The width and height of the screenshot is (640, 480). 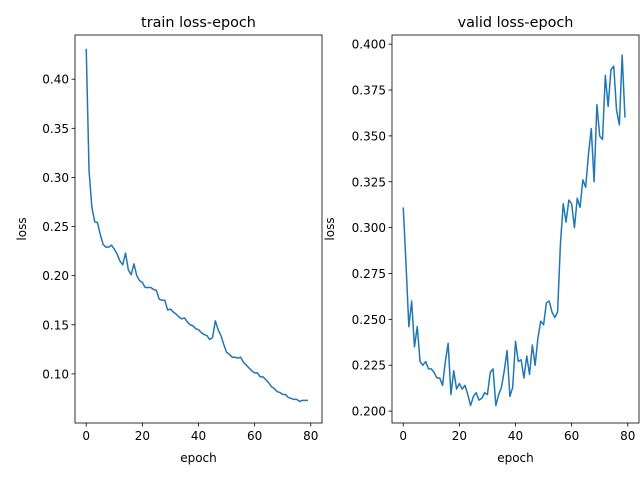 I want to click on y-tick-label: 0.25, so click(x=55, y=227).